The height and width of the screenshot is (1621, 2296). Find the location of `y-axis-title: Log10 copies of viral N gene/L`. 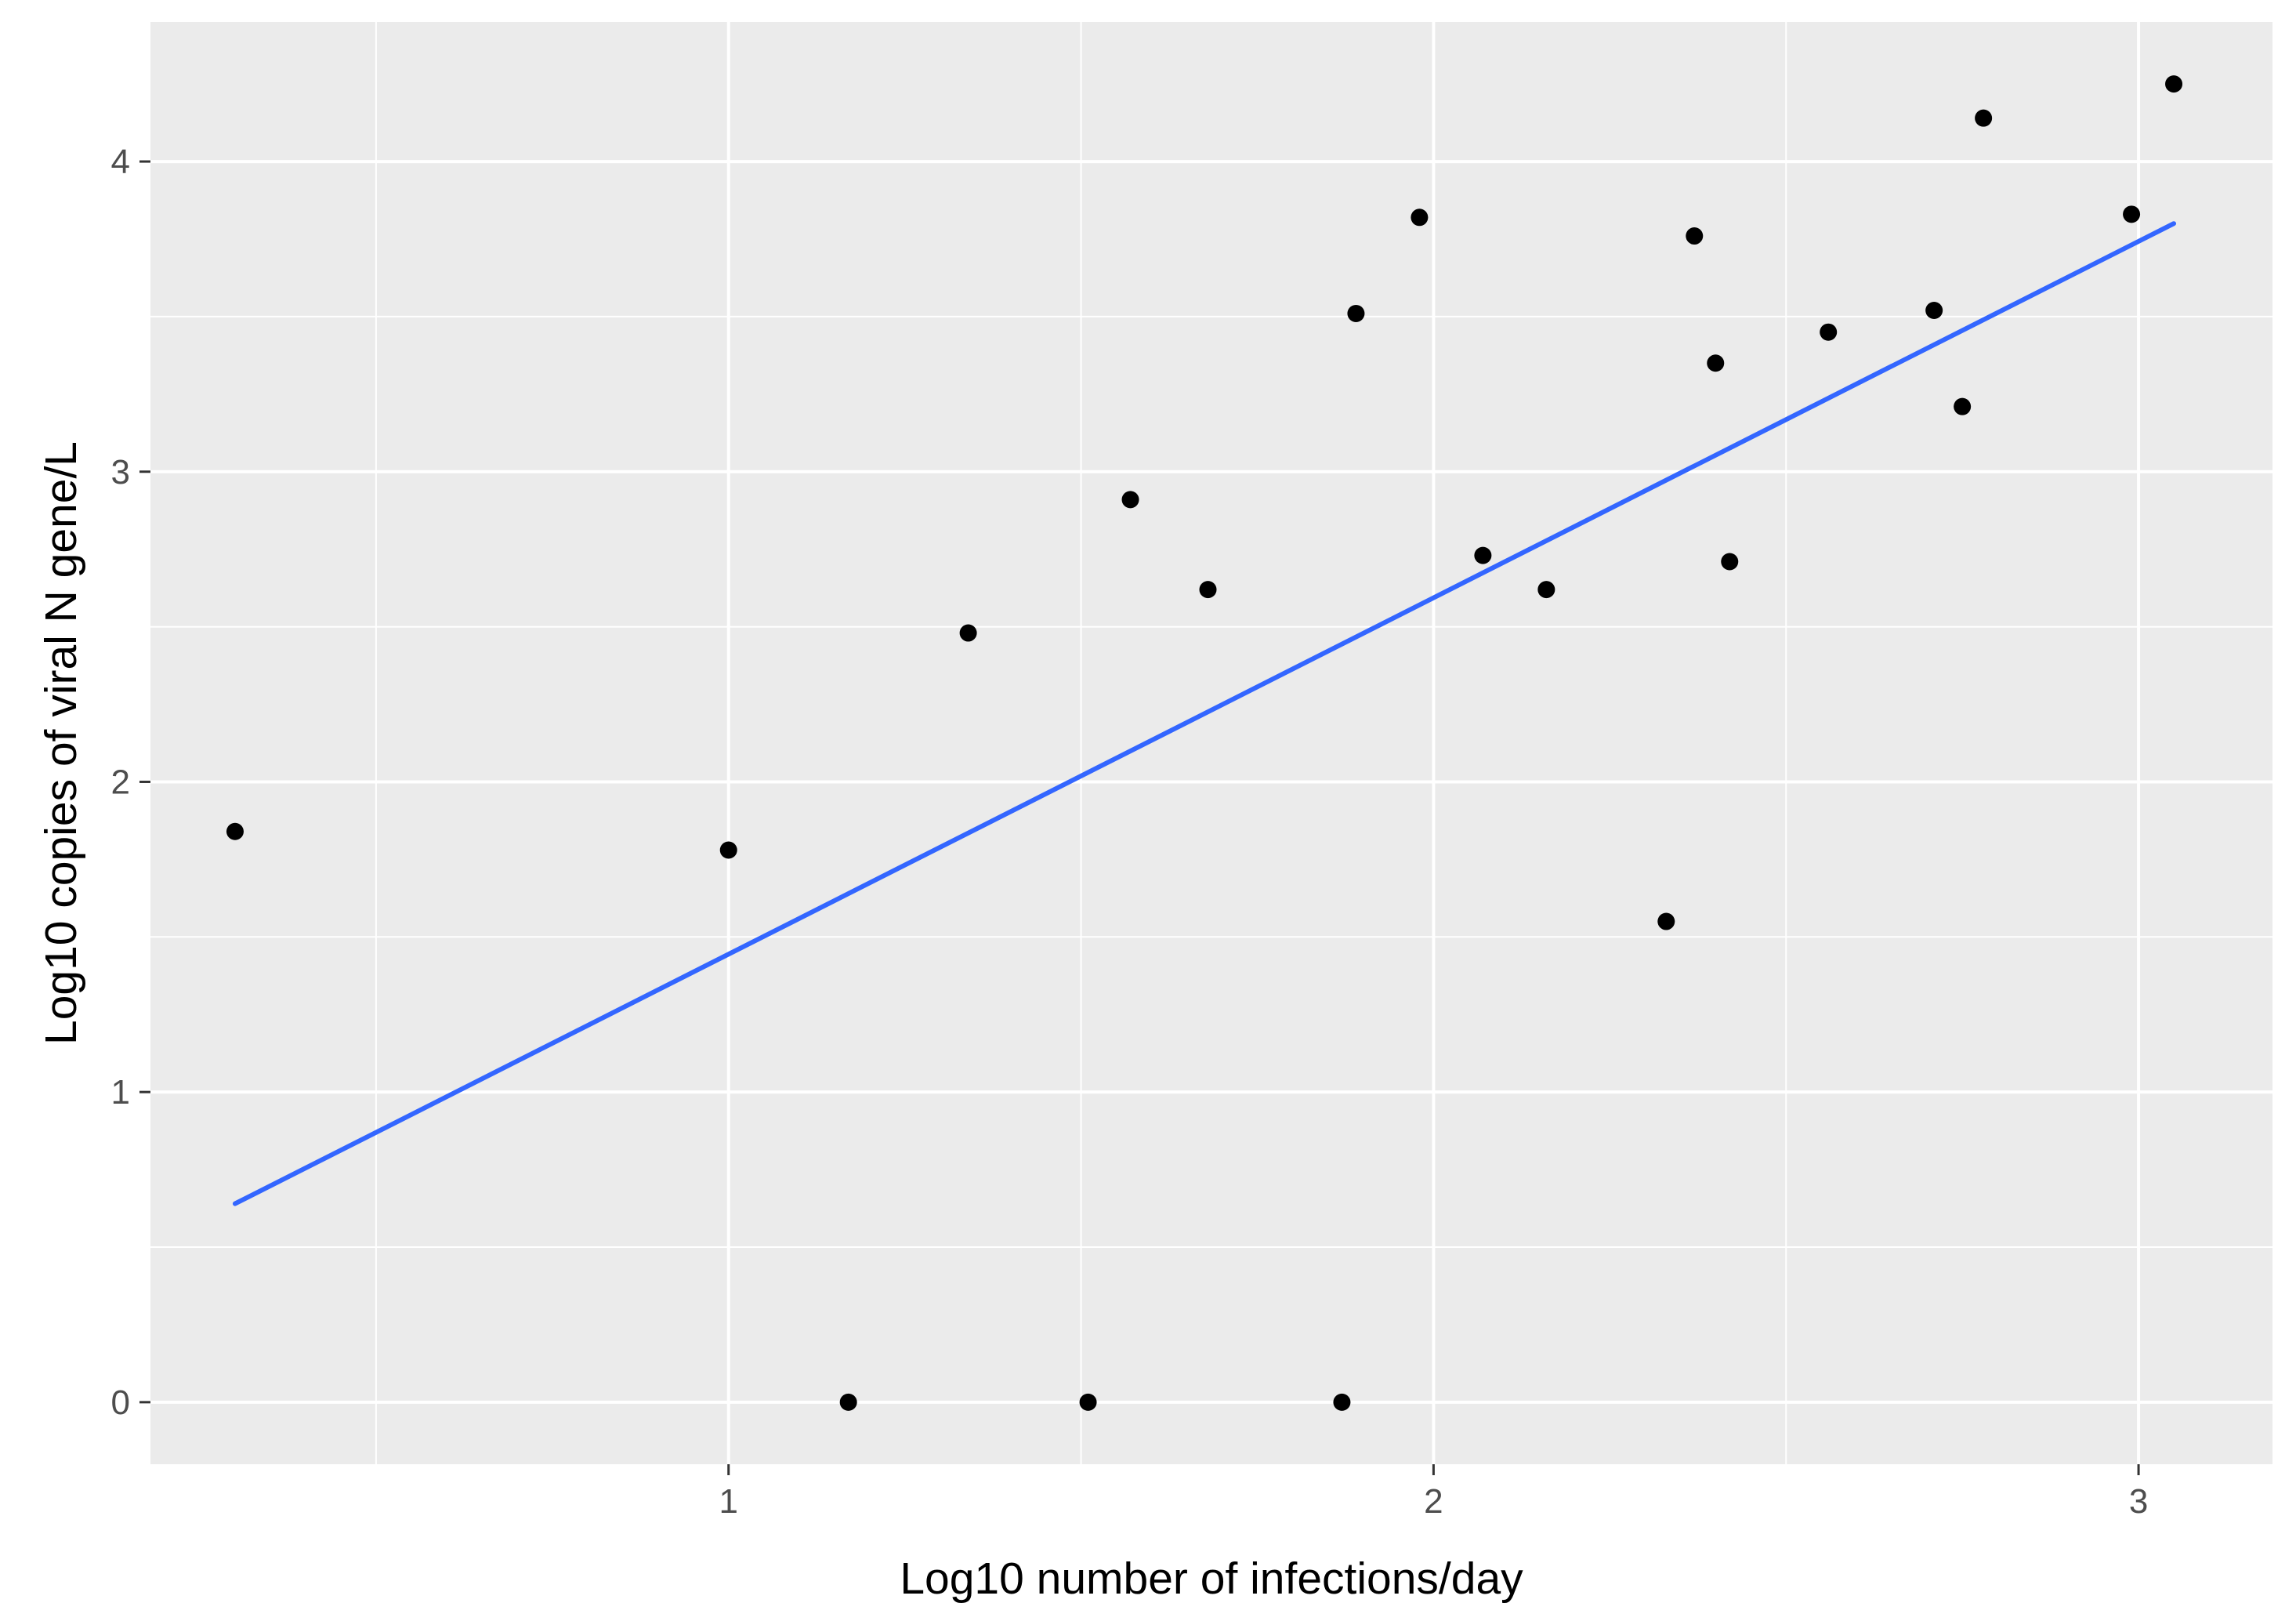

y-axis-title: Log10 copies of viral N gene/L is located at coordinates (61, 743).